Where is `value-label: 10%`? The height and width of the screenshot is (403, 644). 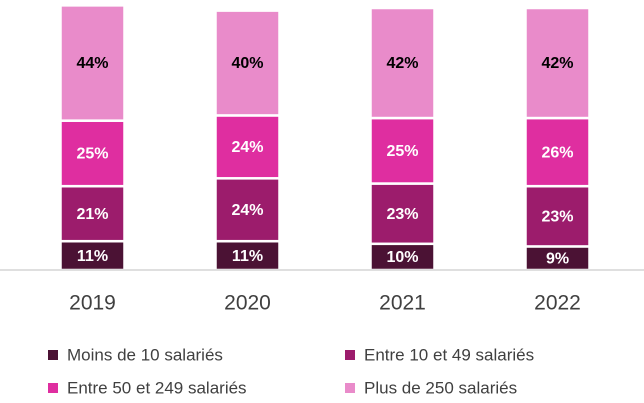 value-label: 10% is located at coordinates (402, 257).